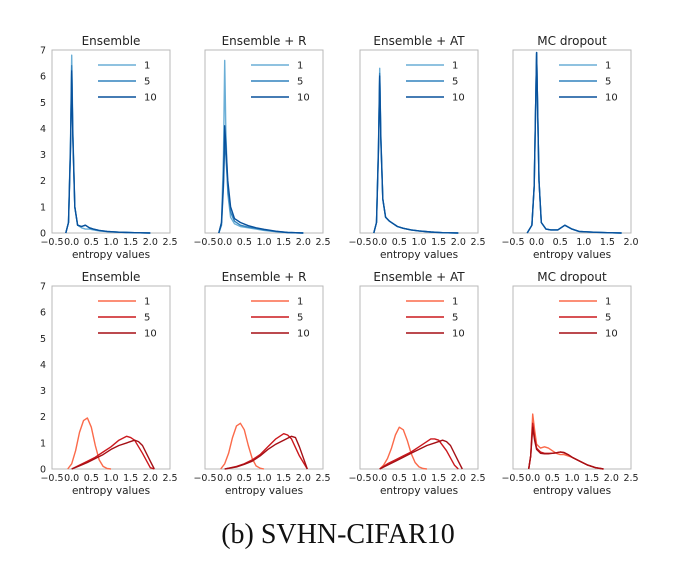  What do you see at coordinates (264, 41) in the screenshot?
I see `subplot-title: Ensemble + R` at bounding box center [264, 41].